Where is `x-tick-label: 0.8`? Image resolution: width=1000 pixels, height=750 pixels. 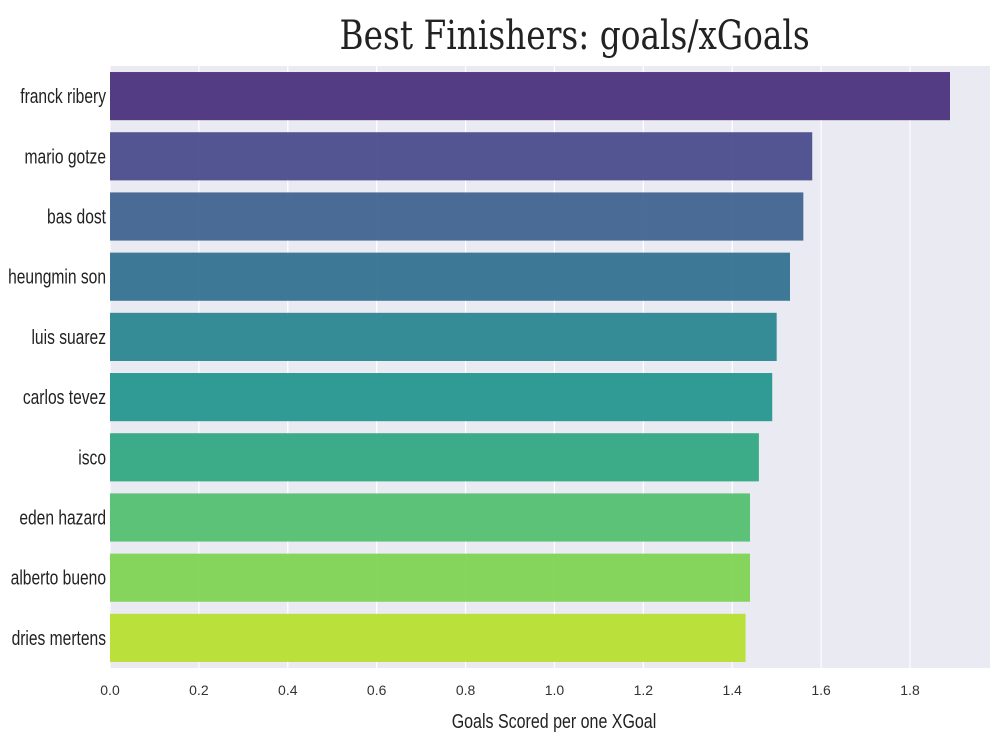
x-tick-label: 0.8 is located at coordinates (466, 690).